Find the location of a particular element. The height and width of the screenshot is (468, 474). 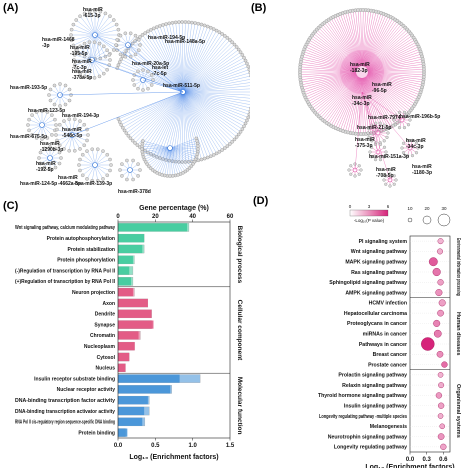

mirna-label: hsa-miR -195-5p is located at coordinates (80, 51).